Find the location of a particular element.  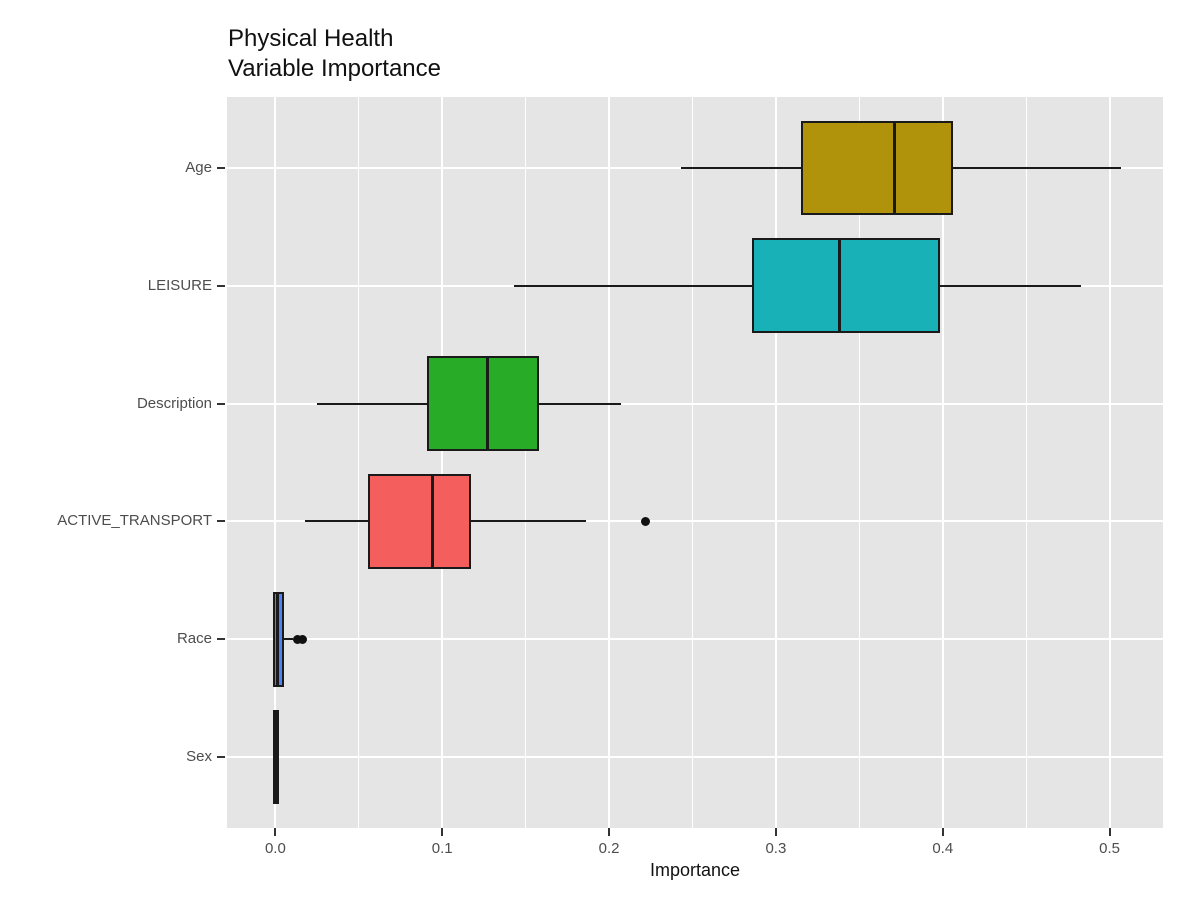

chart-title-line1: Physical Health is located at coordinates (311, 38).